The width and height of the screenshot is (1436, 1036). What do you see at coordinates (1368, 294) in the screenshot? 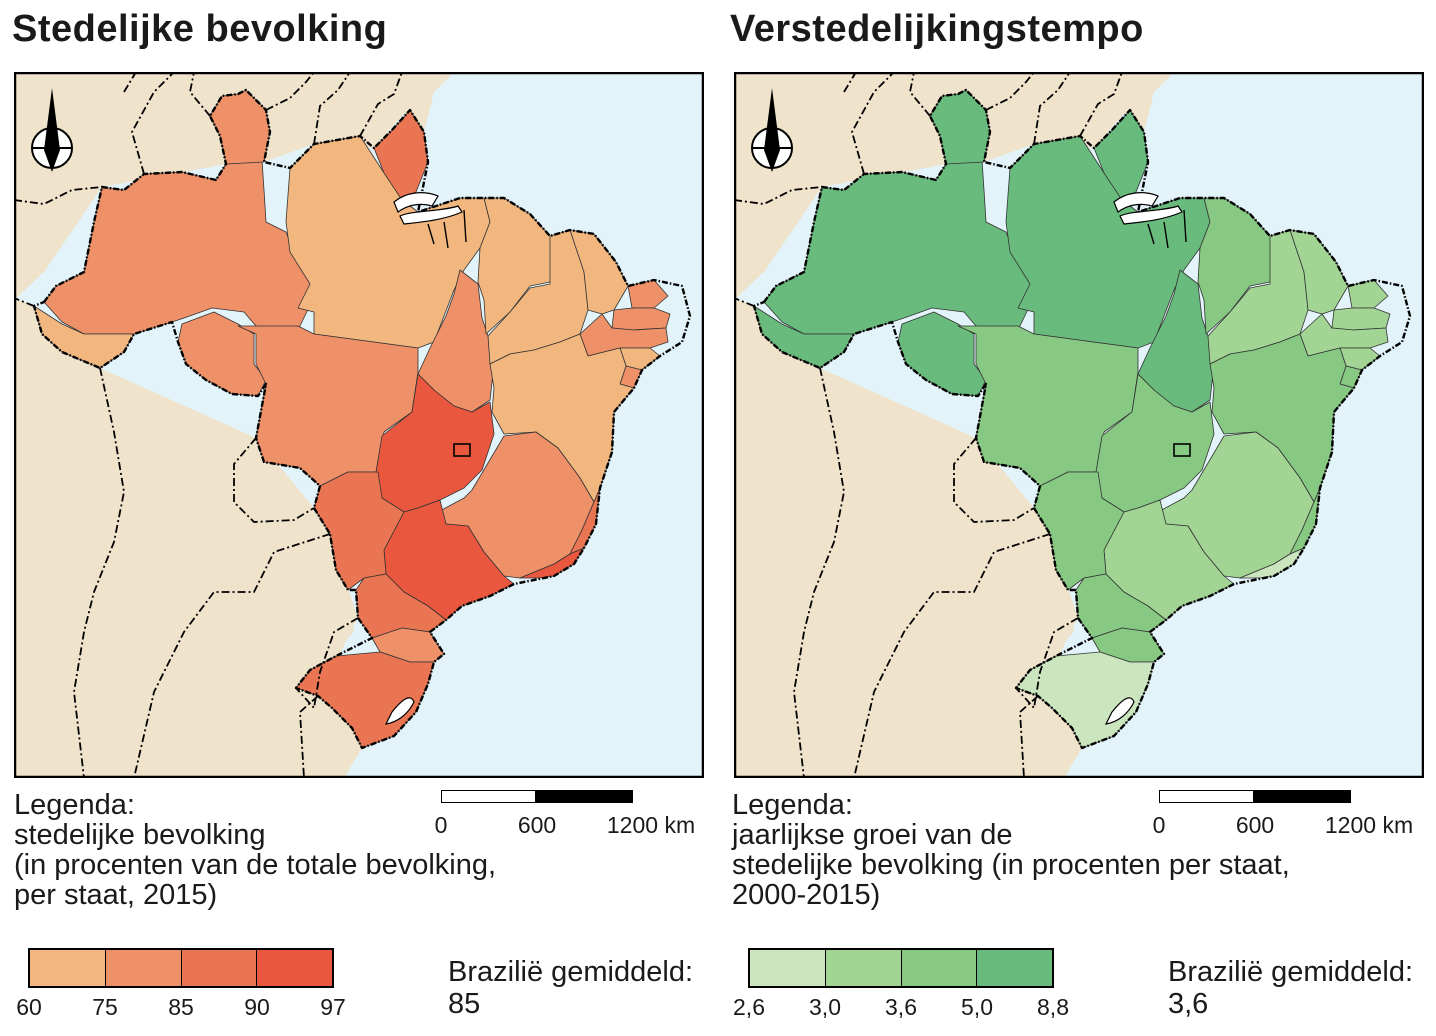
I see `growth-state-rio-grande-do-norte` at bounding box center [1368, 294].